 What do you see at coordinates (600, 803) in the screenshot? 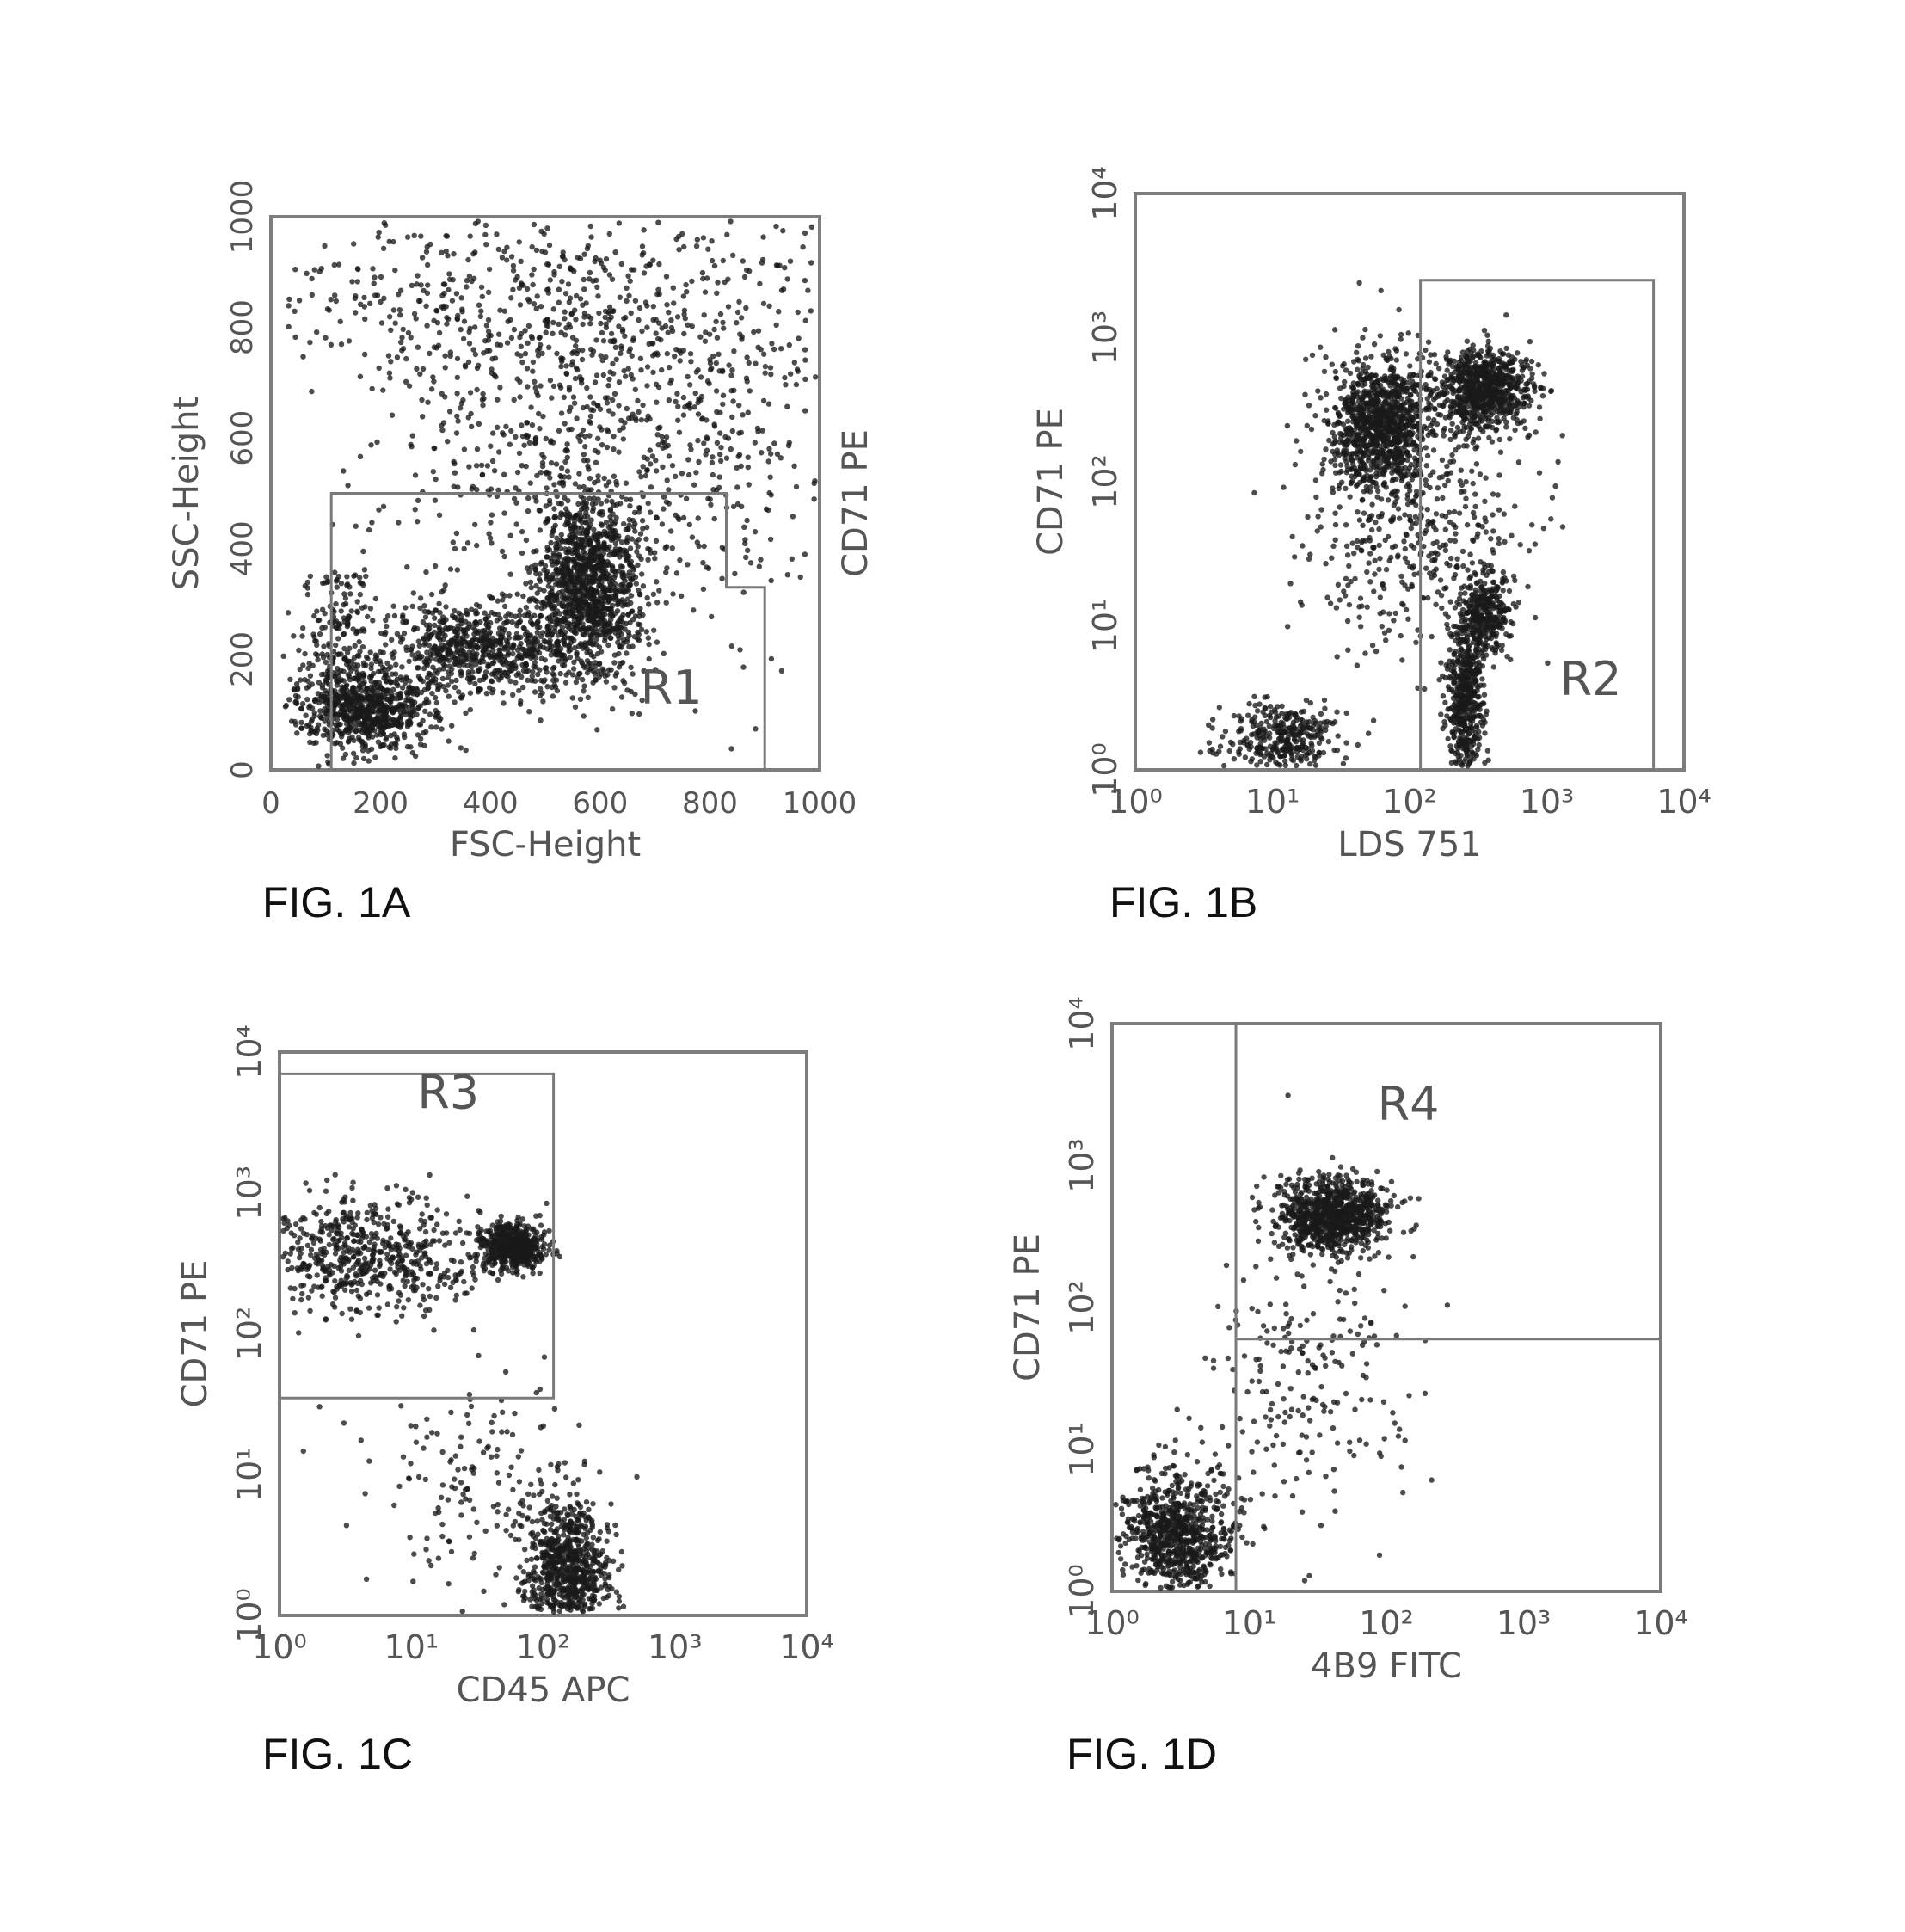
I see `x-tick-label: 600` at bounding box center [600, 803].